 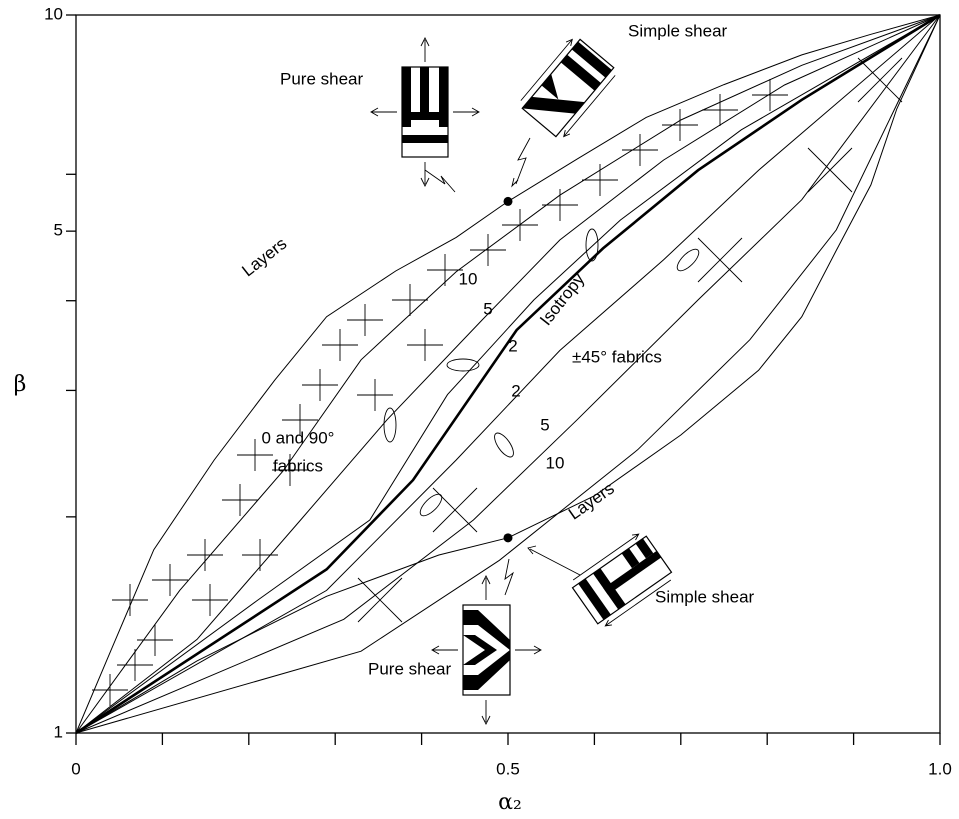 I want to click on annotation: 0 and 90°, so click(x=298, y=437).